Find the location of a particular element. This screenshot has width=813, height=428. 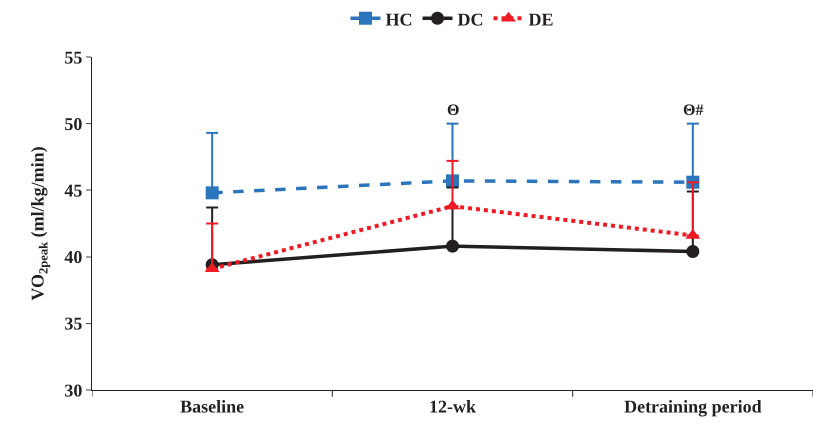

annotation: Θ is located at coordinates (453, 110).